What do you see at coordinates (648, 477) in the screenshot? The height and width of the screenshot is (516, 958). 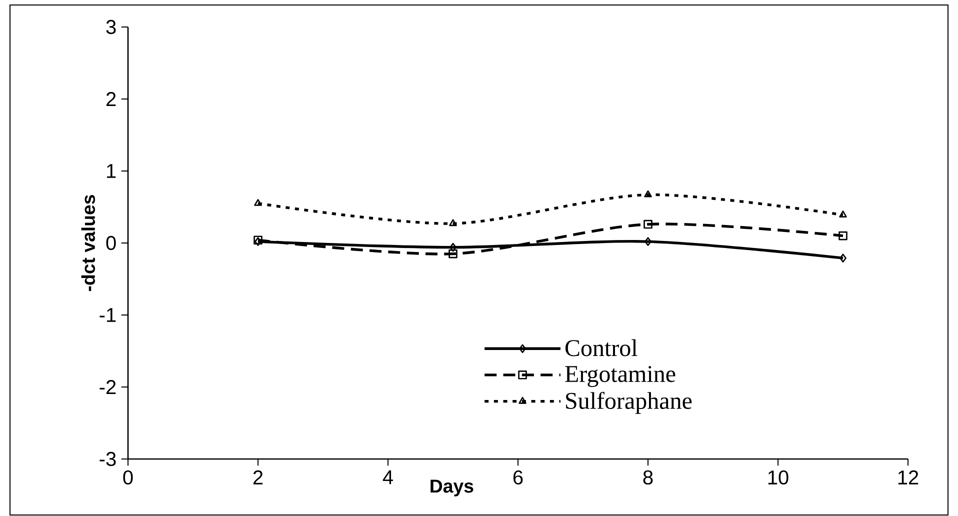 I see `x-tick-label: 8` at bounding box center [648, 477].